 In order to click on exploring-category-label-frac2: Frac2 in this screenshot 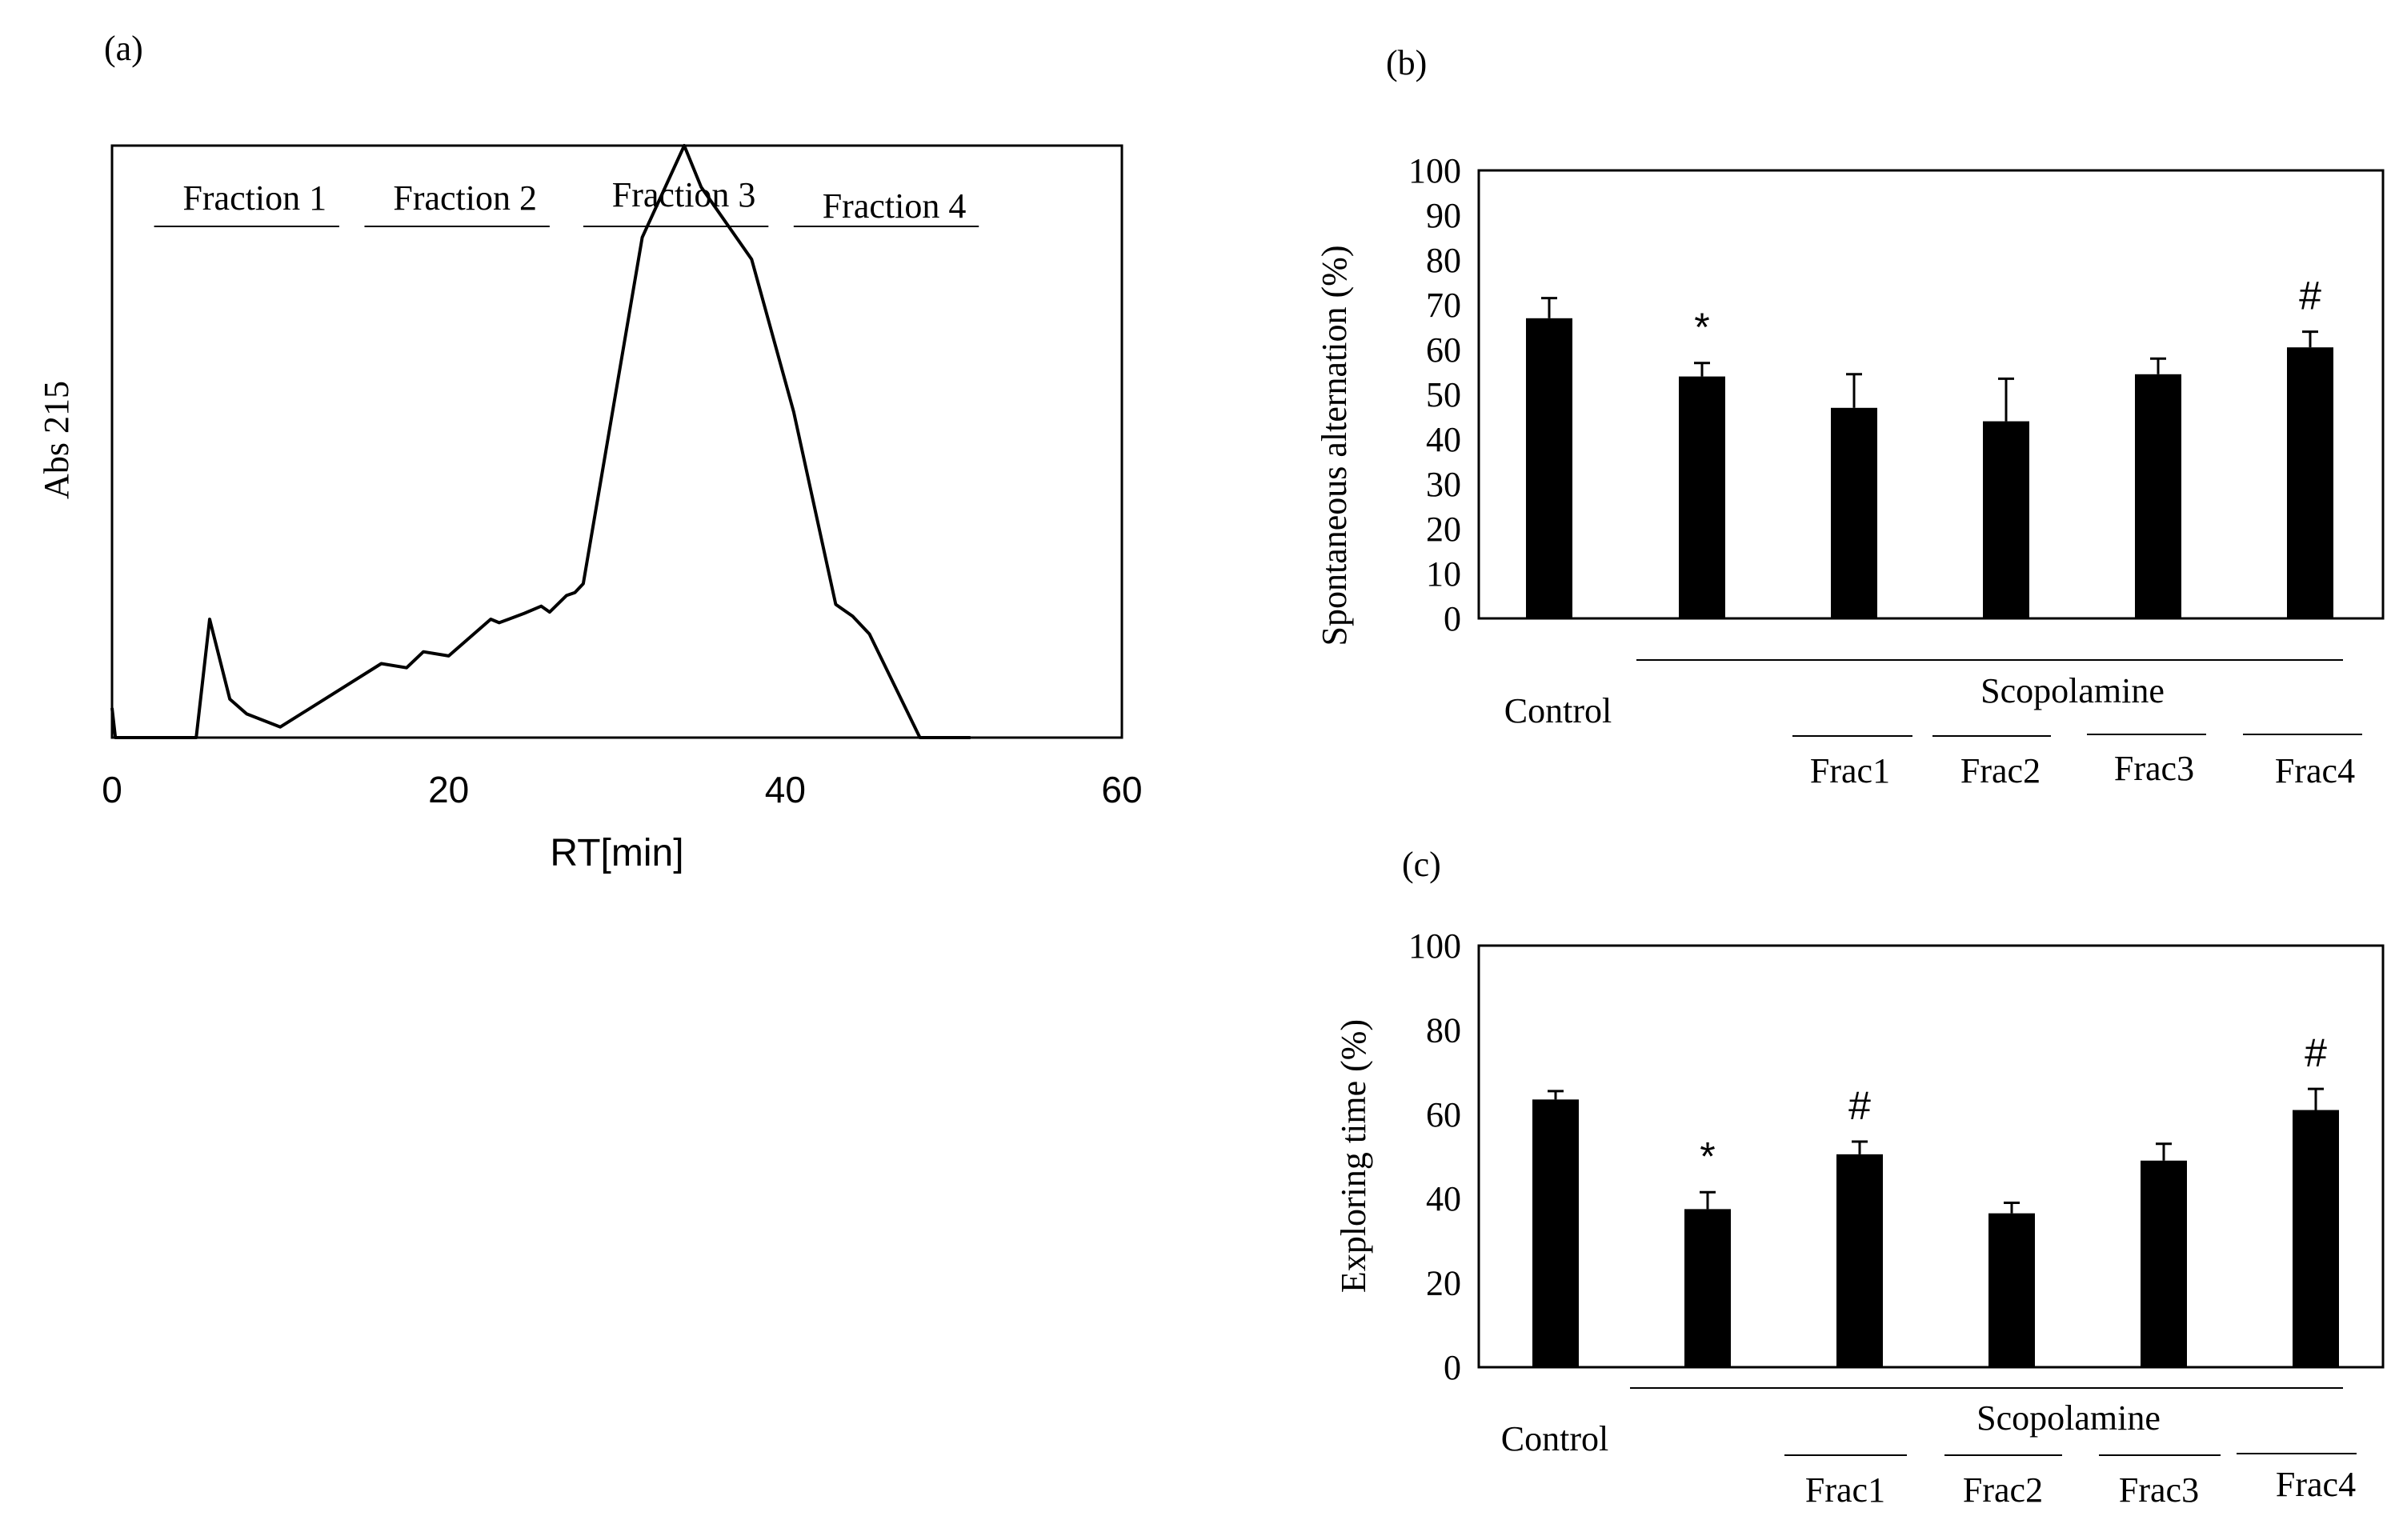, I will do `click(2003, 1490)`.